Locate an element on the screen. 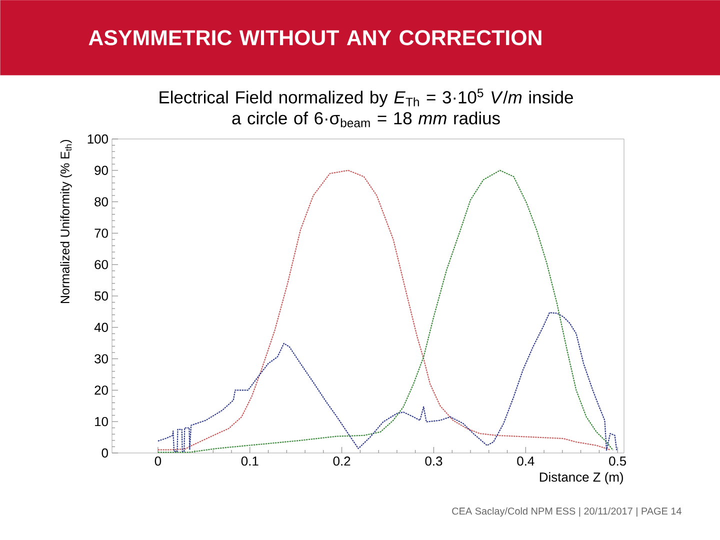 Image resolution: width=720 pixels, height=540 pixels. x-tick-label: 0.5 is located at coordinates (617, 461).